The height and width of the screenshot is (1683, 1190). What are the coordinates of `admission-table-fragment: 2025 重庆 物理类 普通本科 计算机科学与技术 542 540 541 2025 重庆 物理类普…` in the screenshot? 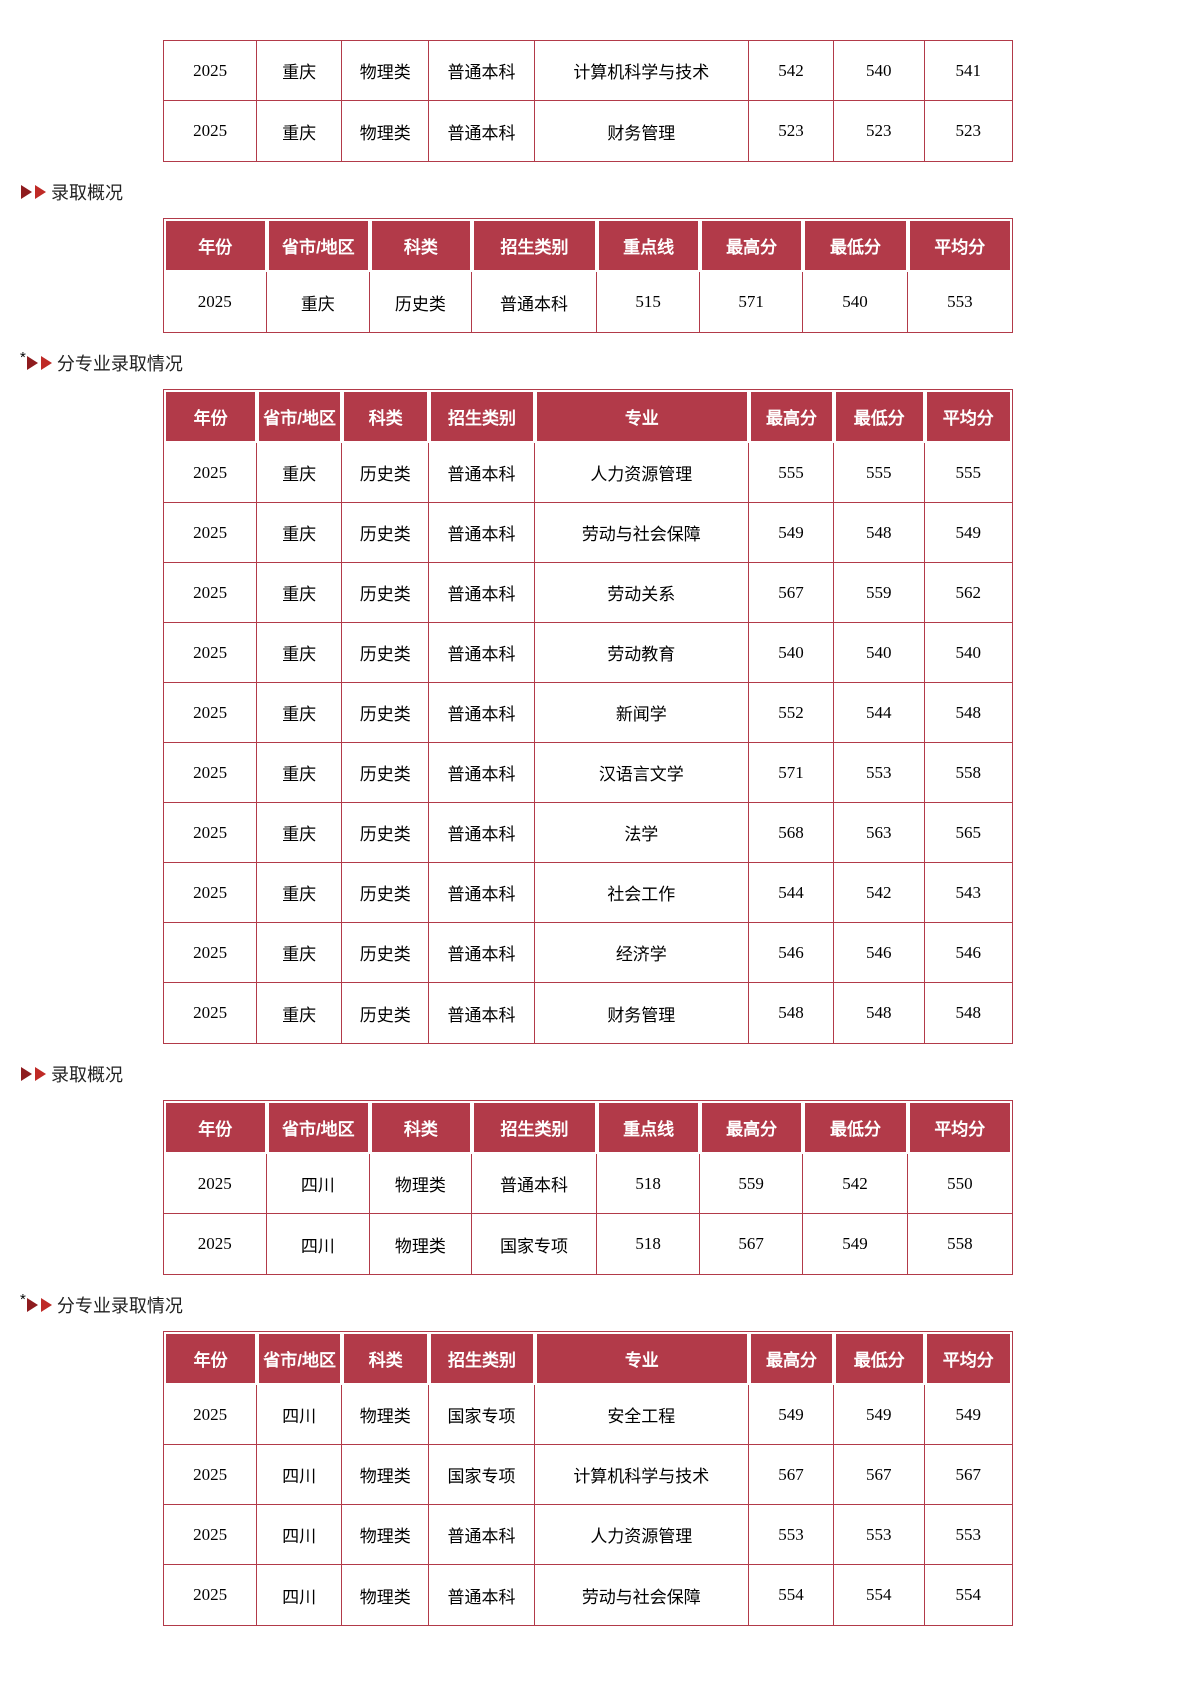 It's located at (588, 101).